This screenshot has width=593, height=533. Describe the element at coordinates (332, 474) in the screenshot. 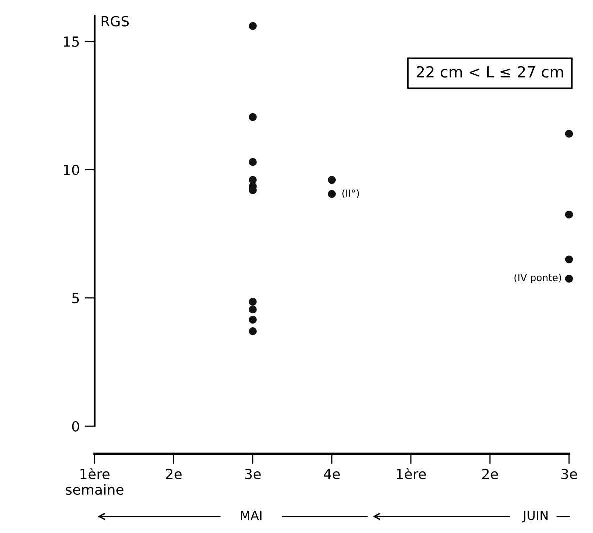

I see `x-tick-label: 4e` at that location.